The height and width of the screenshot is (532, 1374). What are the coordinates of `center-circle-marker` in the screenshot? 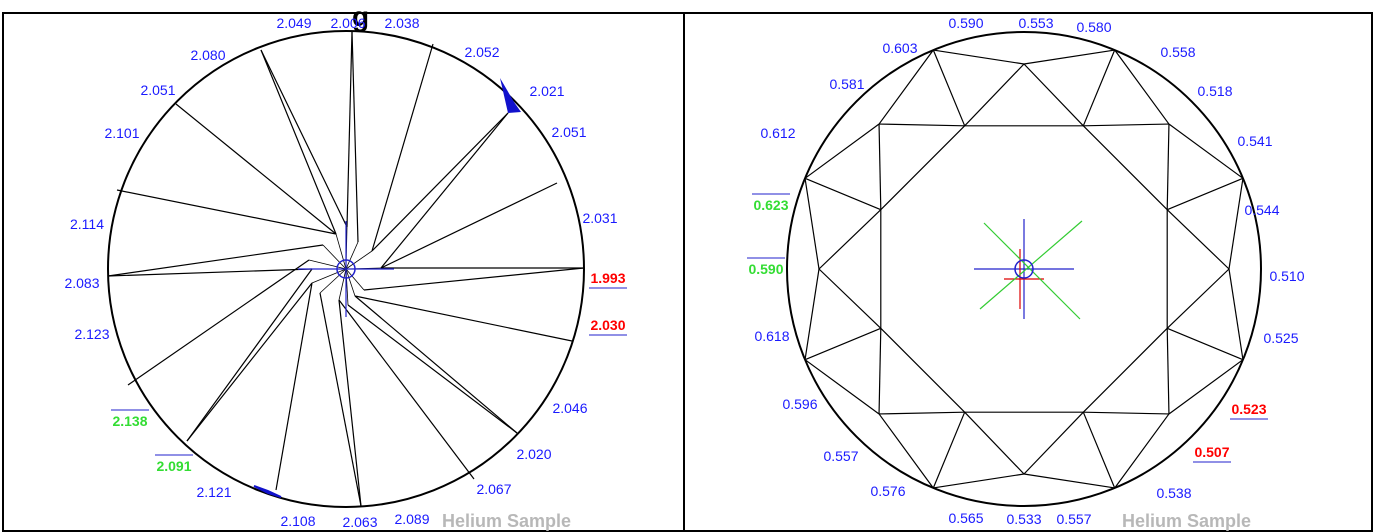 It's located at (346, 269).